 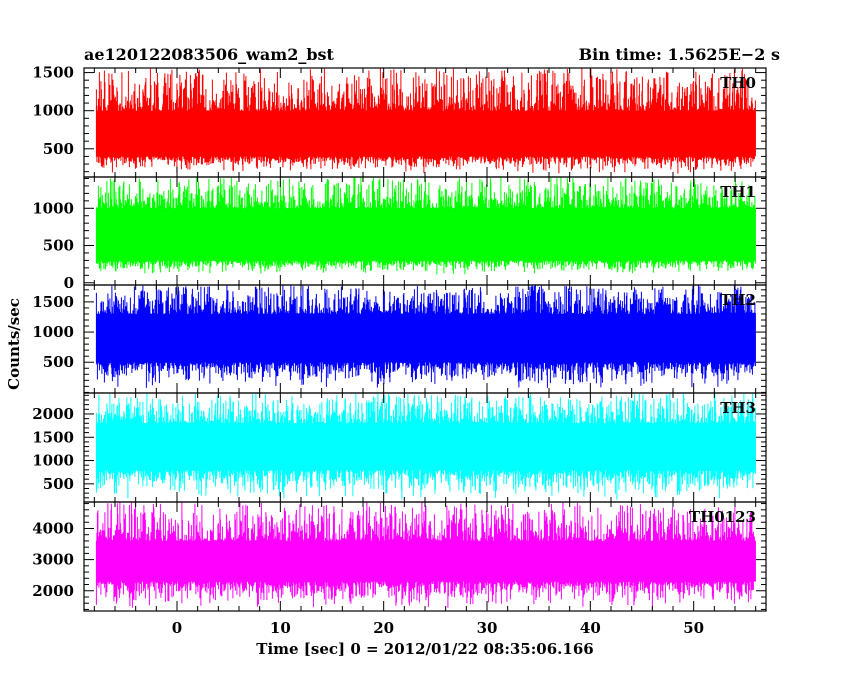 I want to click on panel-th0: 500 1000 1500 TH0, so click(x=399, y=121).